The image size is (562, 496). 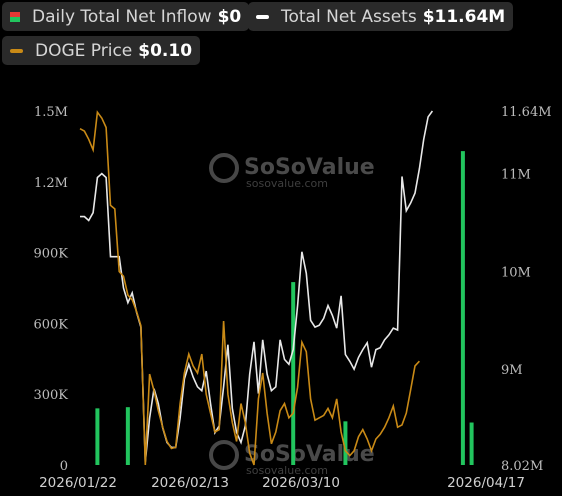 What do you see at coordinates (50, 254) in the screenshot?
I see `left-tick-label: 900K` at bounding box center [50, 254].